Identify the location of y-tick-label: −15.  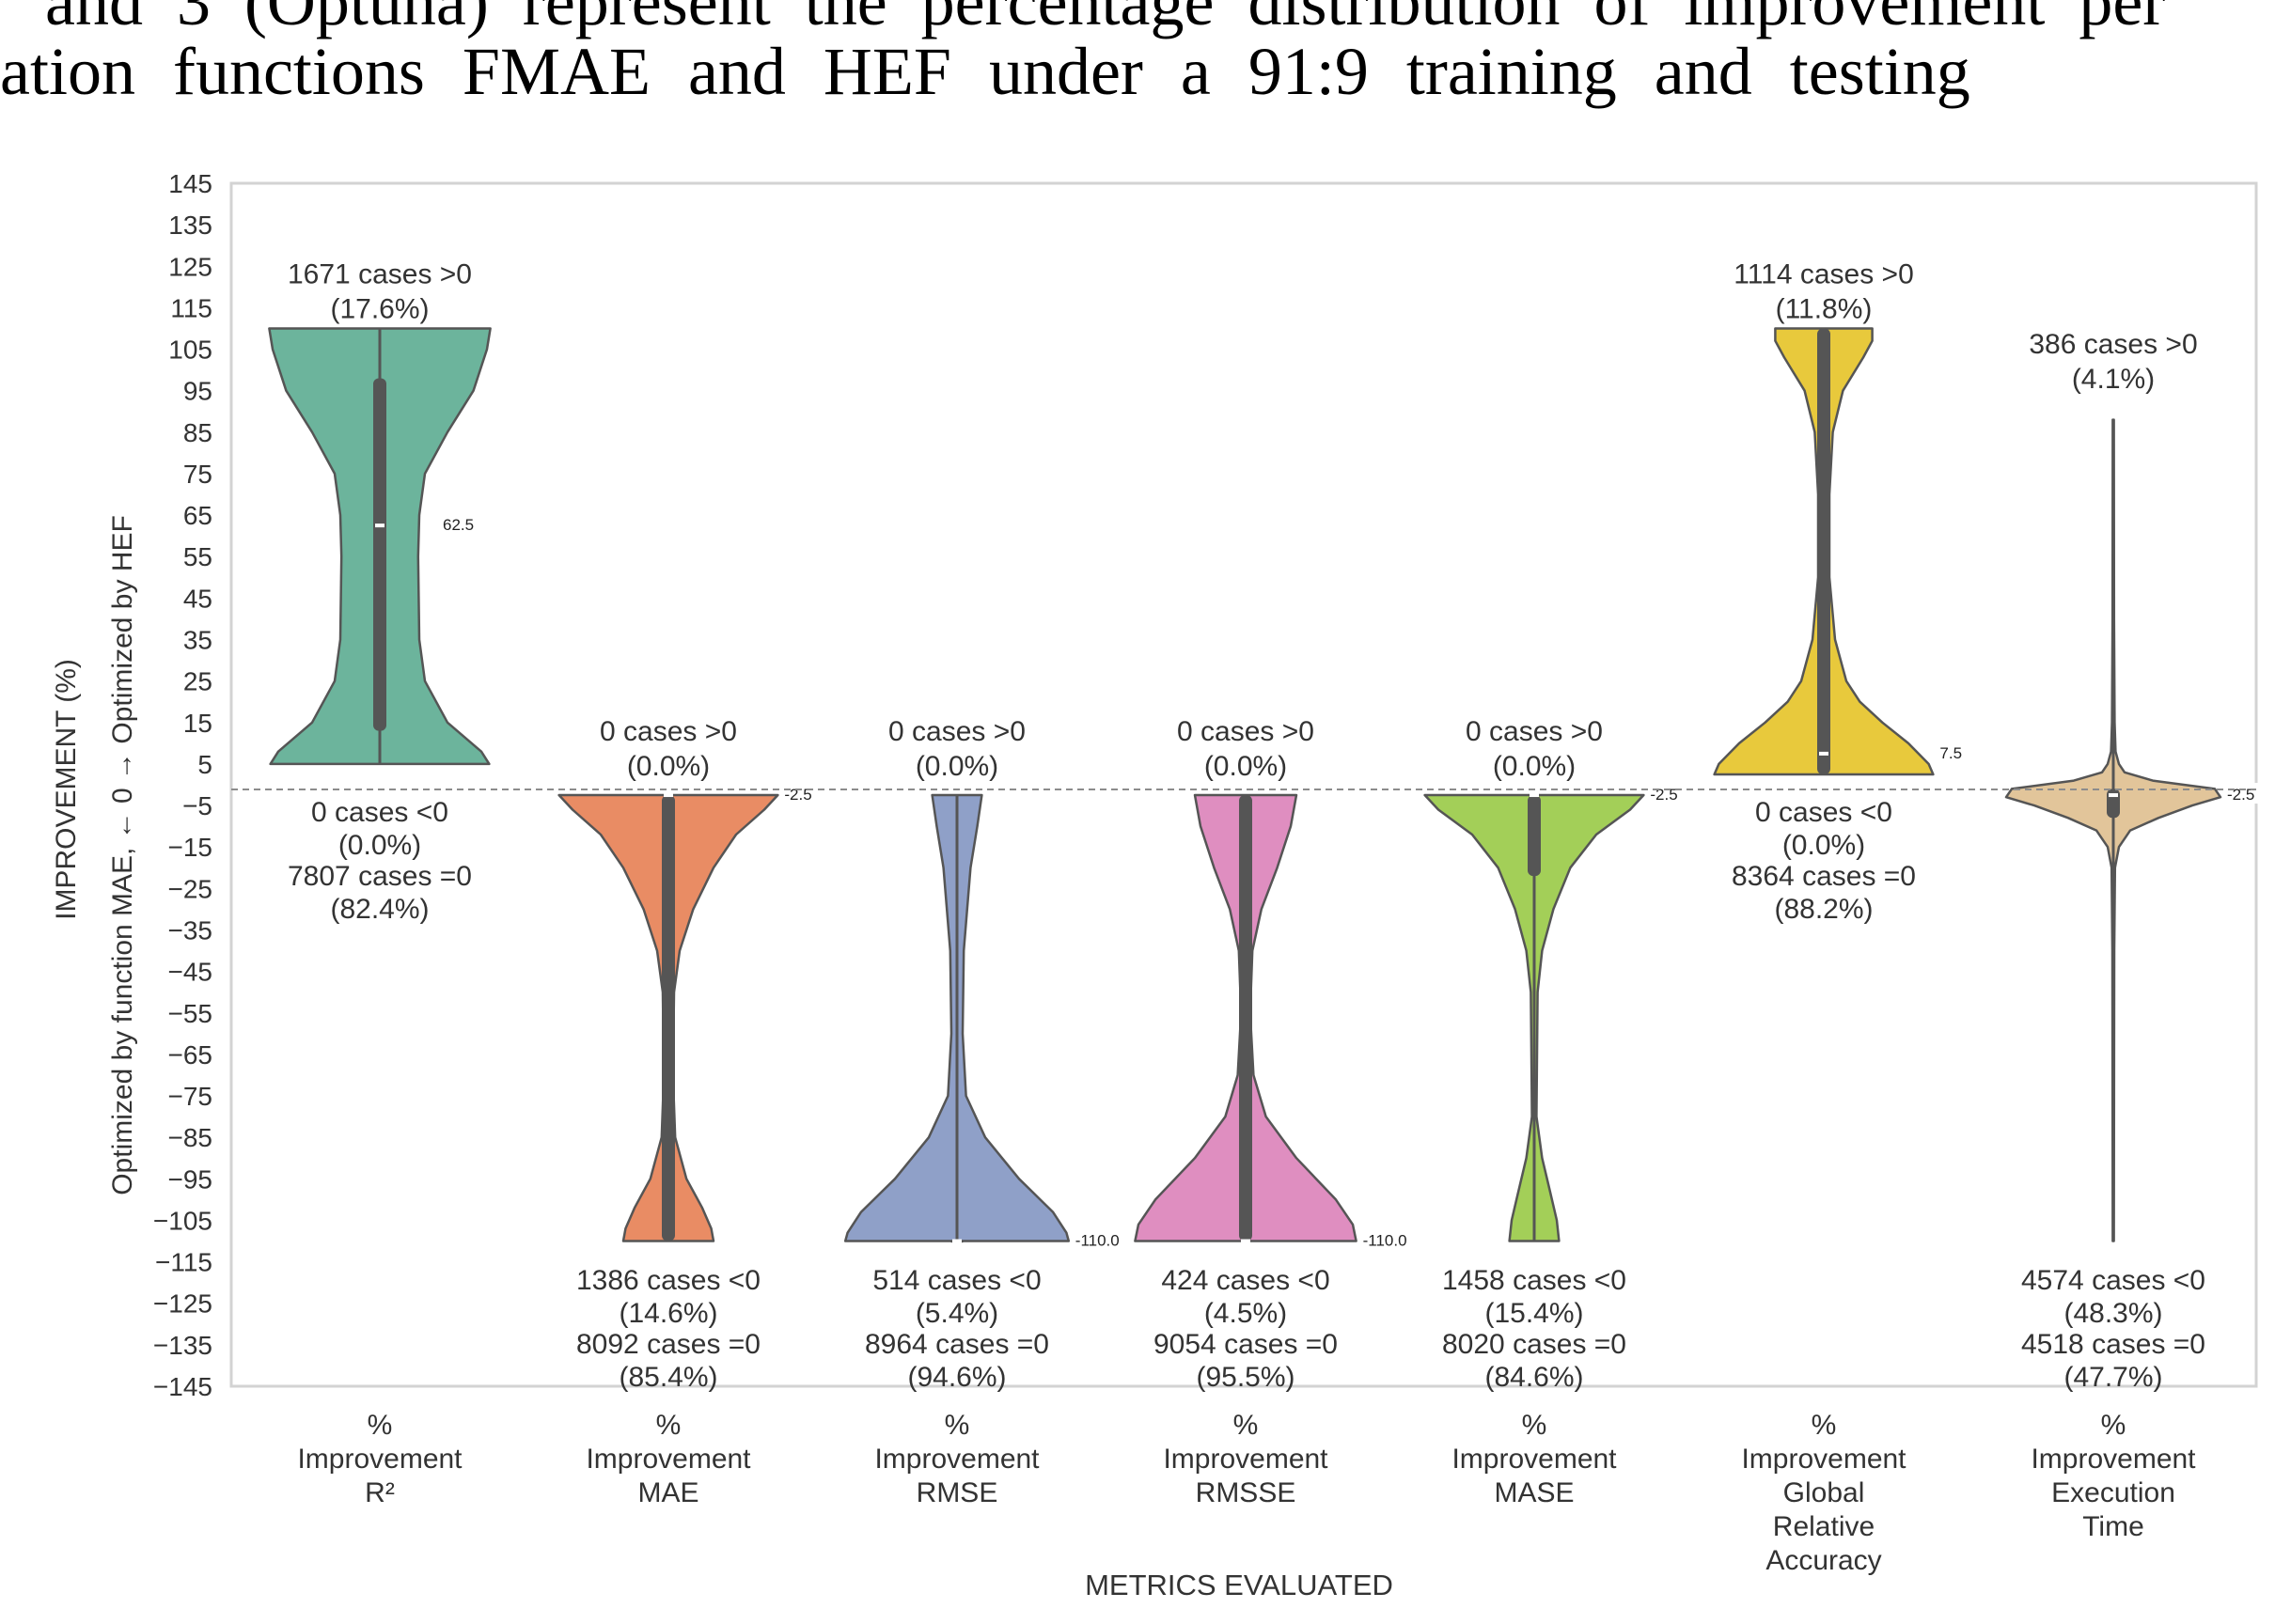
(191, 847).